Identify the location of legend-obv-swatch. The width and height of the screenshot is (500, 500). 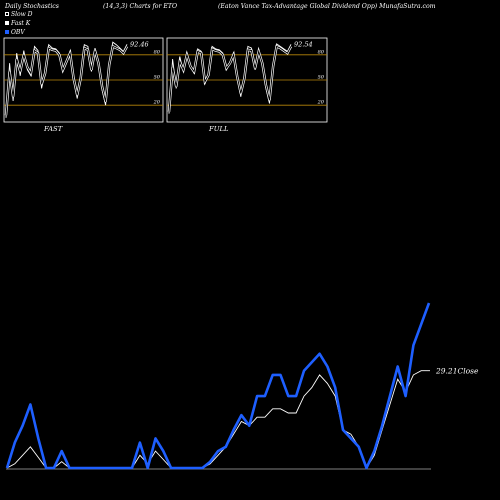
(7, 32).